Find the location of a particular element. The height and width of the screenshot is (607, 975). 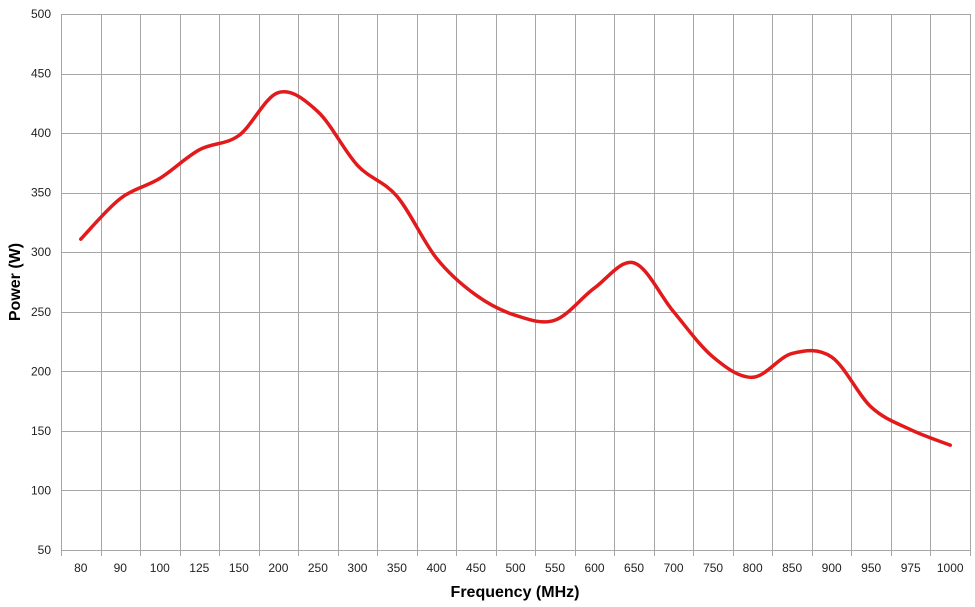

x-tick-label: 350 is located at coordinates (397, 568).